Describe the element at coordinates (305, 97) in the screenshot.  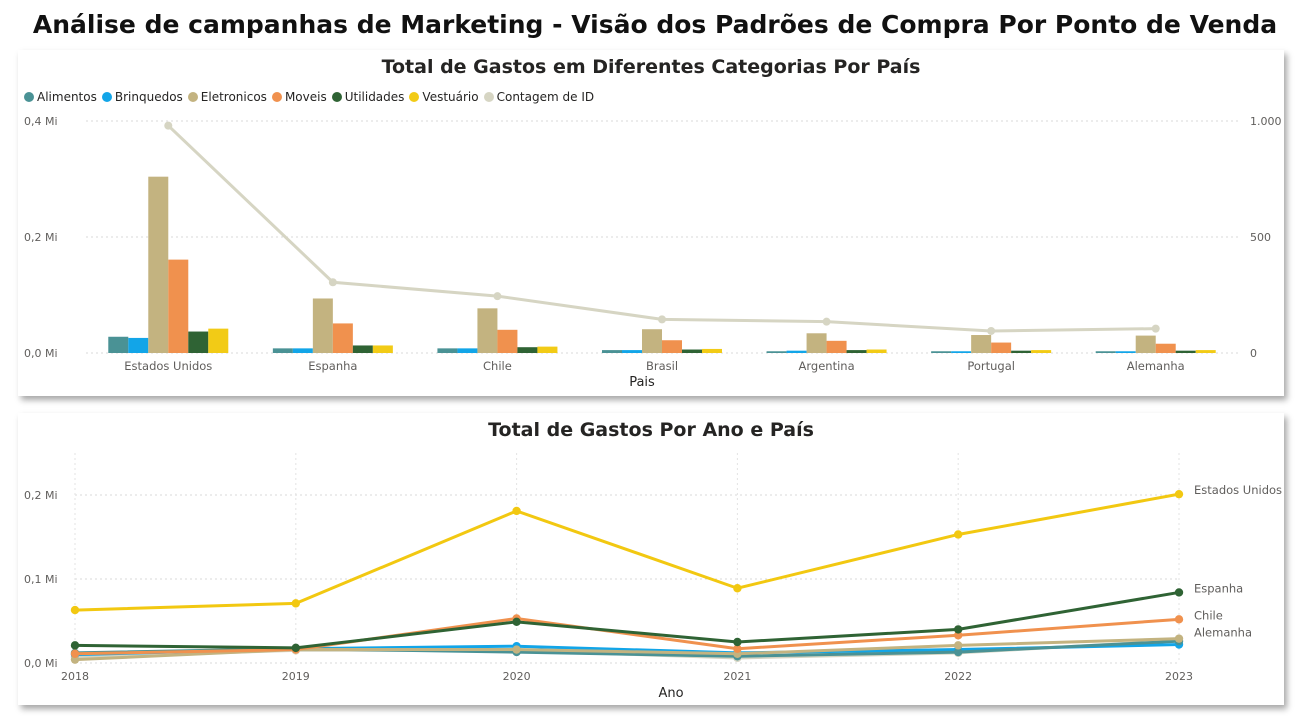
I see `legend-label: Moveis` at that location.